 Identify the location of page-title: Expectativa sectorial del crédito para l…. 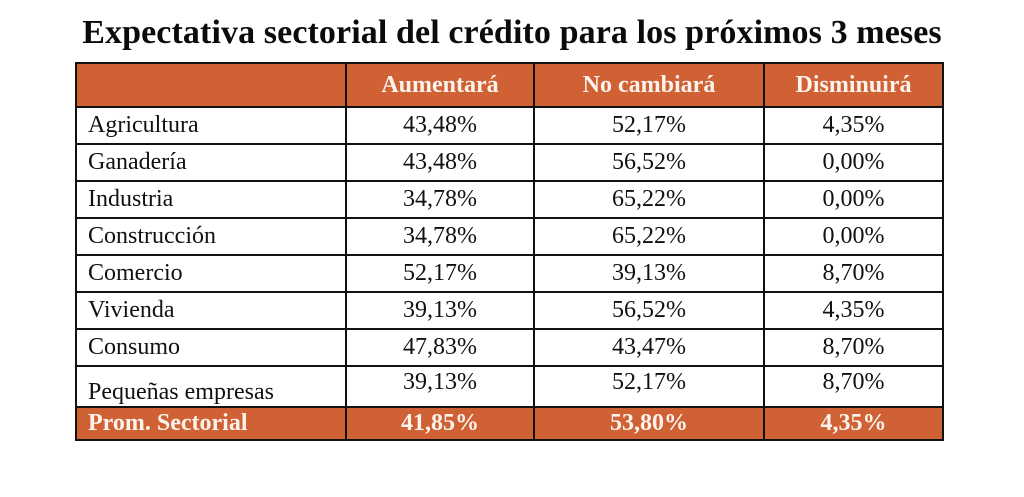
(512, 32).